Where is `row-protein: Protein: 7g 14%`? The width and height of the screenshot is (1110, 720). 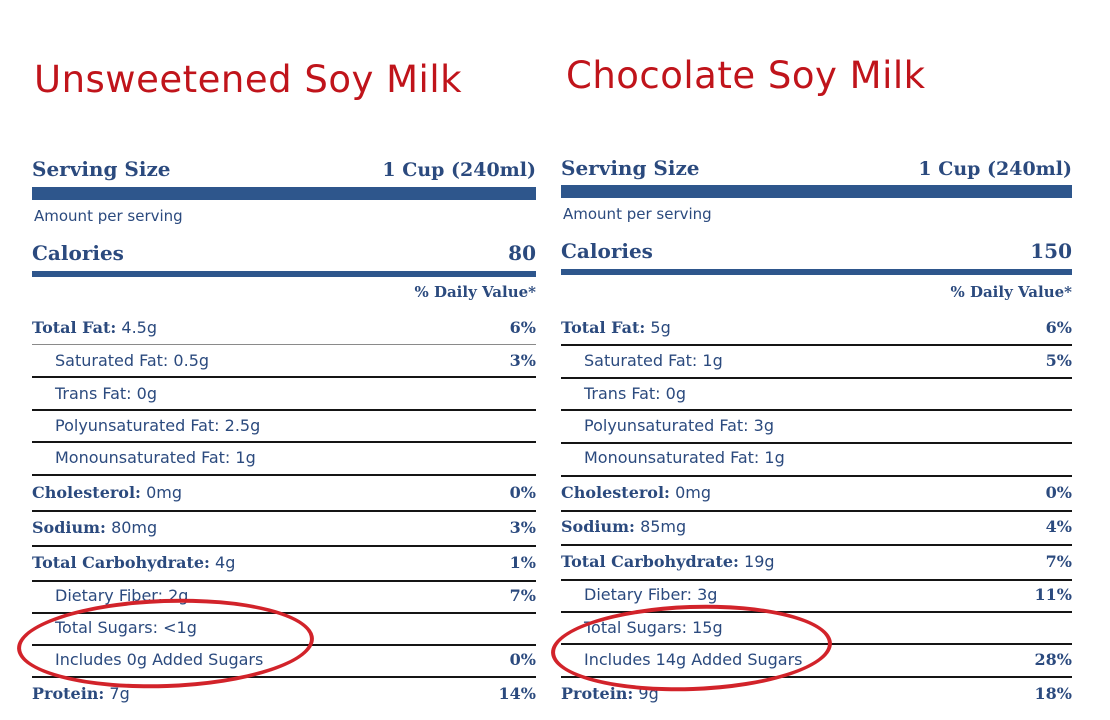
row-protein: Protein: 7g 14% is located at coordinates (284, 693).